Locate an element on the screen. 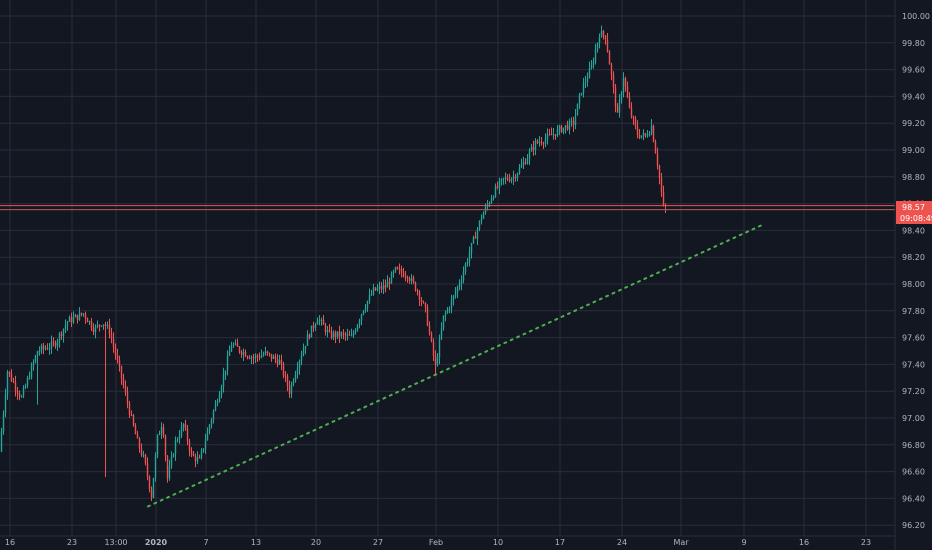 The image size is (932, 550). y-tick-label: 96.20 is located at coordinates (913, 525).